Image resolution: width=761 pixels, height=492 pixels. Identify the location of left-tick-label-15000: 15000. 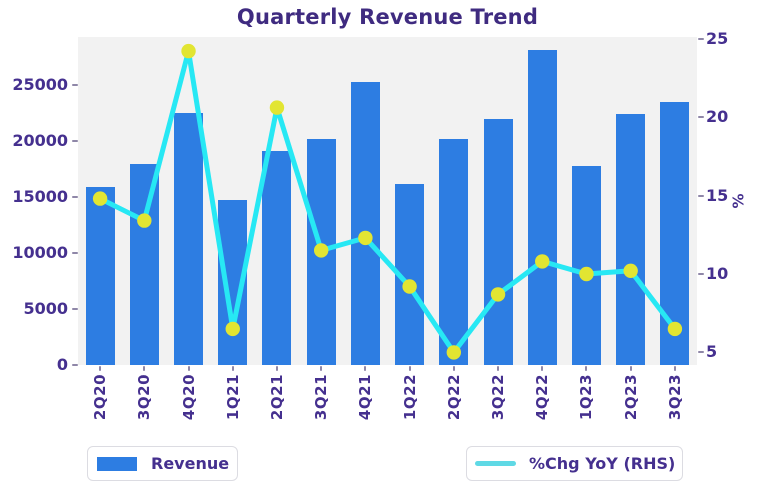
(40, 197).